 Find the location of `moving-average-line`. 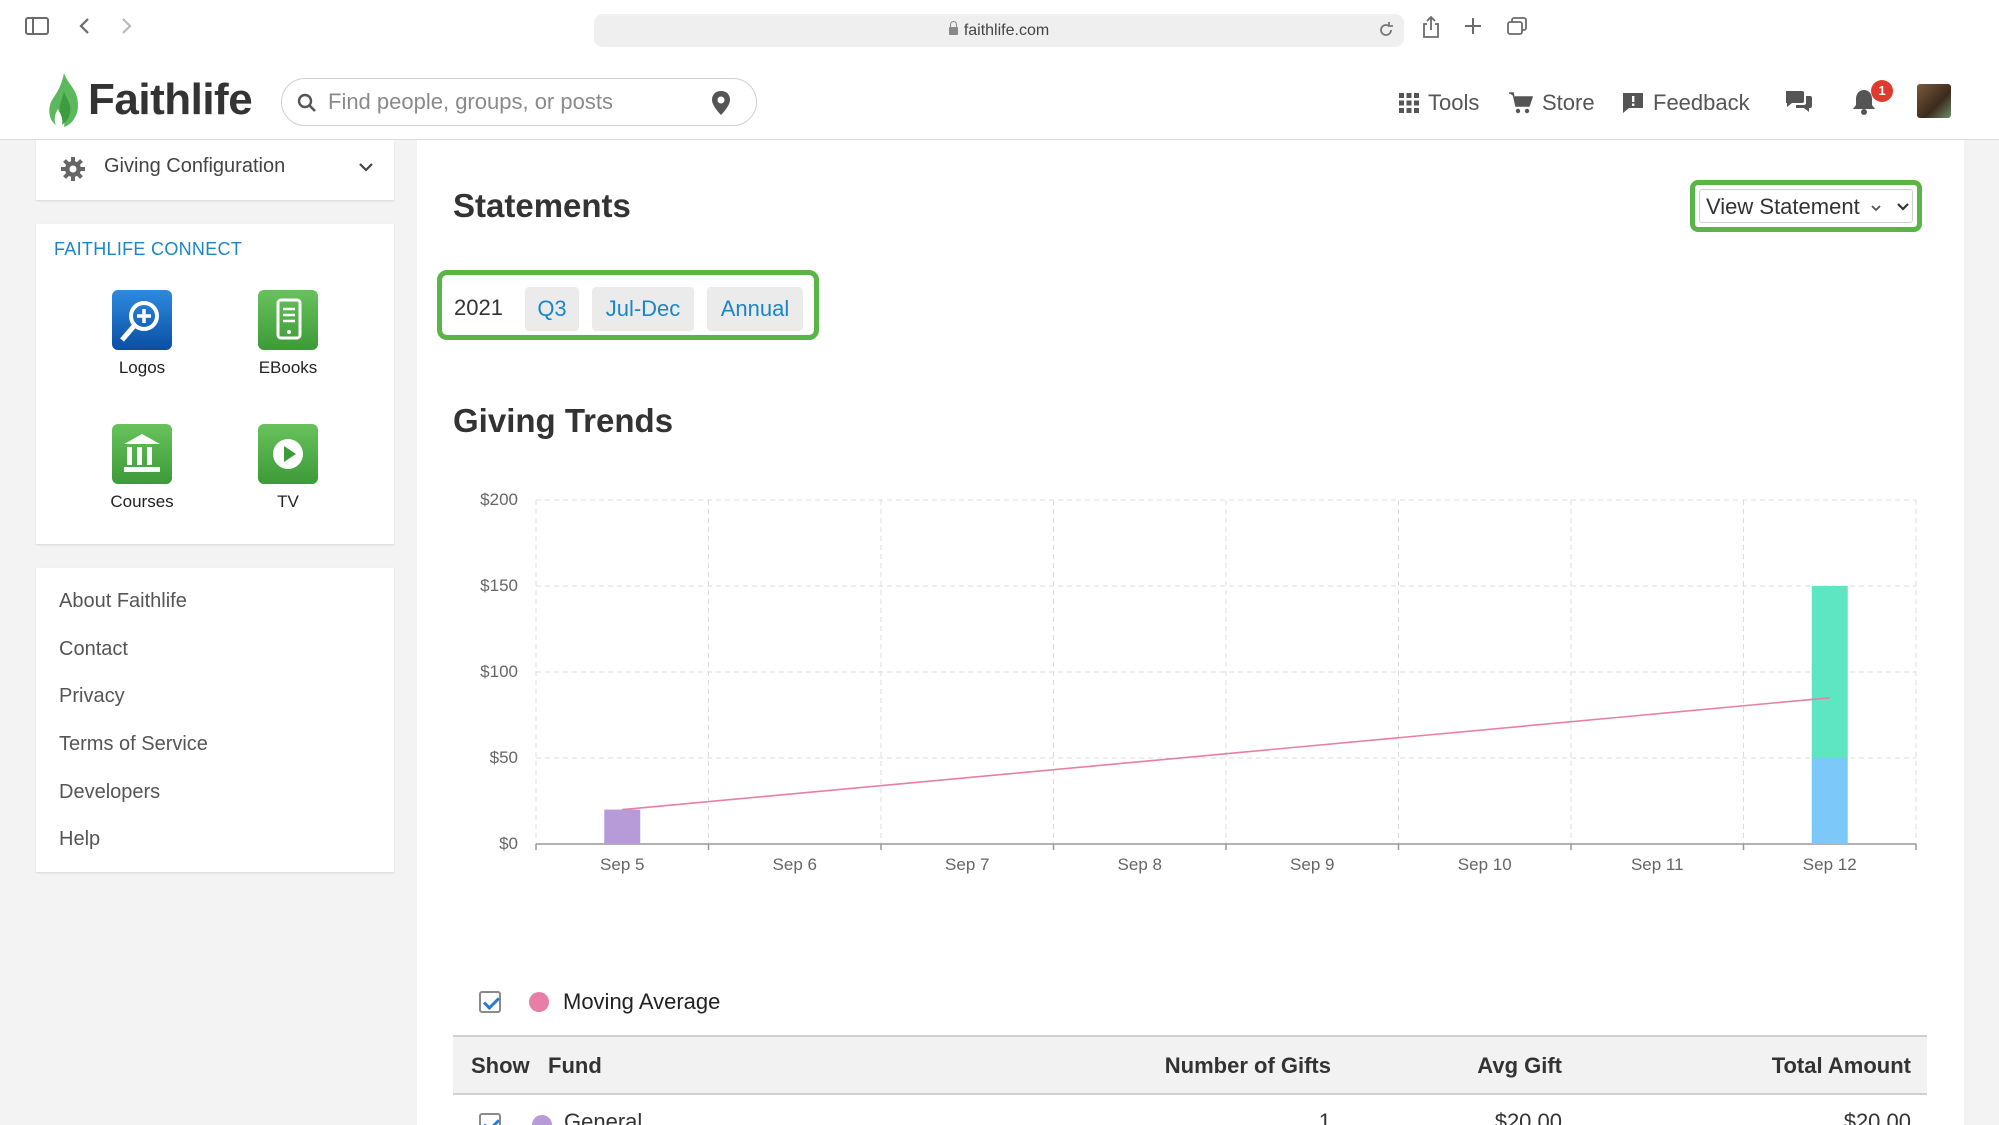

moving-average-line is located at coordinates (1226, 754).